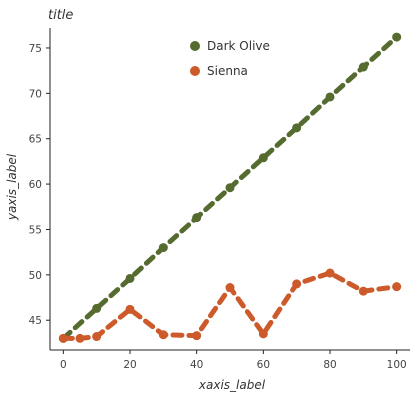 Image resolution: width=415 pixels, height=400 pixels. I want to click on y-tick-label: 75, so click(35, 49).